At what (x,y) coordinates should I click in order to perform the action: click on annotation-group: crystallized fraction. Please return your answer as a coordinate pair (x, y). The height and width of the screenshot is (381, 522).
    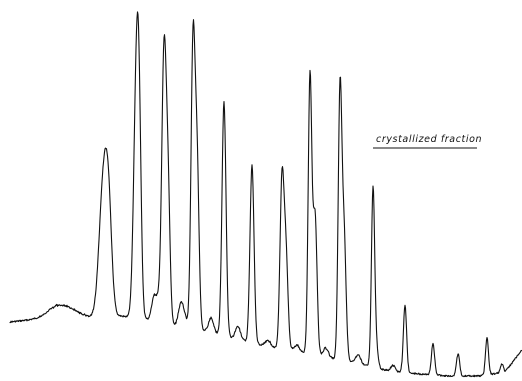
    Looking at the image, I should click on (427, 141).